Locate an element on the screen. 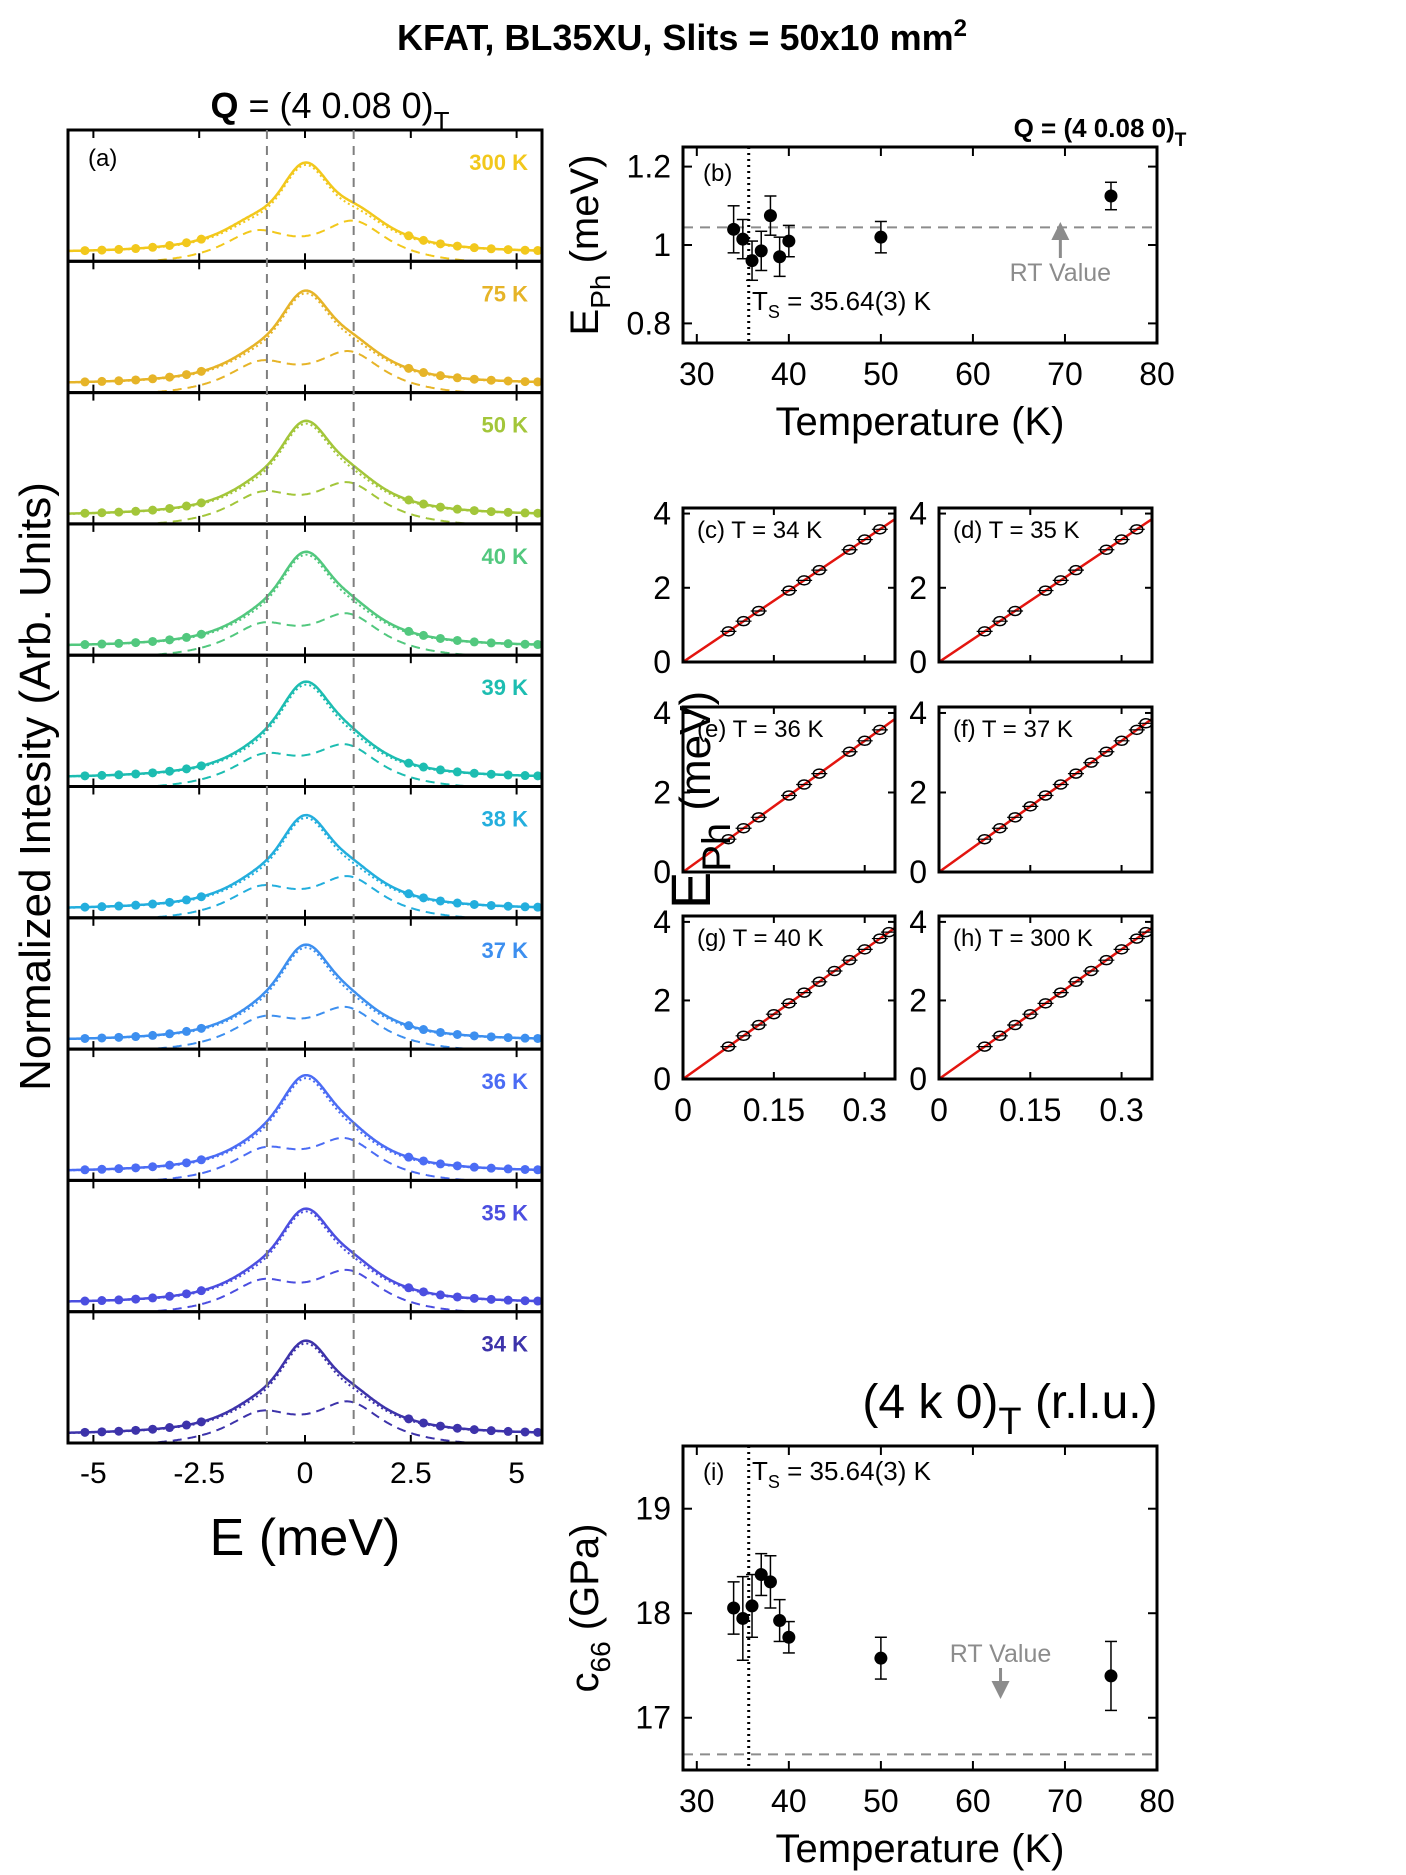 The image size is (1406, 1875). panel-a-label: (a) is located at coordinates (102, 158).